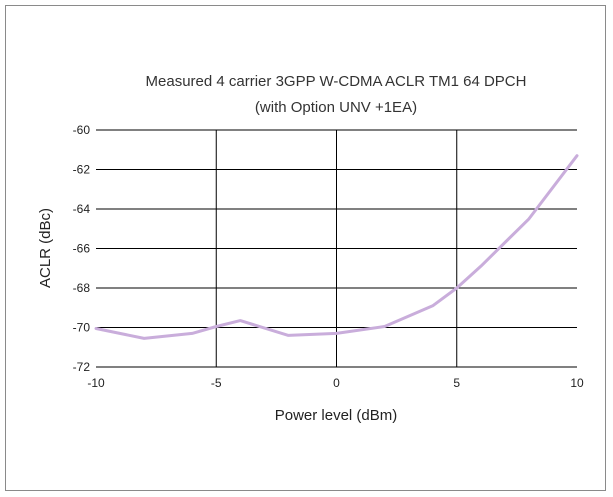 The image size is (613, 497). I want to click on y-axis-label: ACLR (dBc), so click(45, 248).